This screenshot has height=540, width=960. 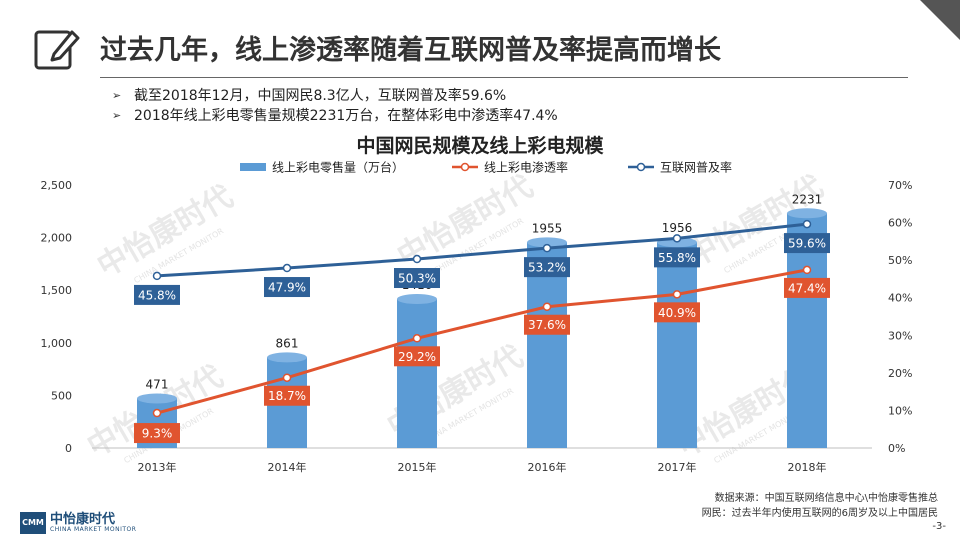 What do you see at coordinates (939, 526) in the screenshot?
I see `page-number: -3-` at bounding box center [939, 526].